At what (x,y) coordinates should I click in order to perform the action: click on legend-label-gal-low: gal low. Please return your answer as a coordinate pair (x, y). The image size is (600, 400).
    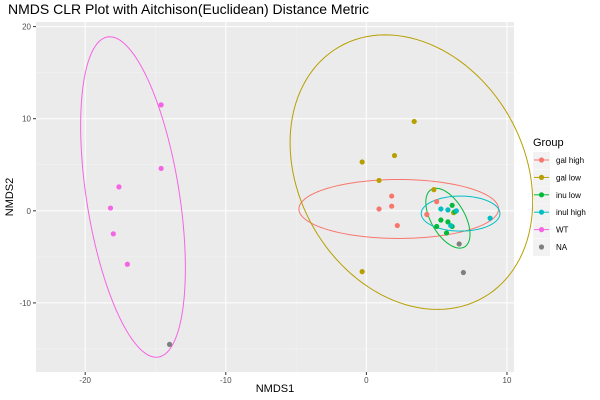
    Looking at the image, I should click on (568, 177).